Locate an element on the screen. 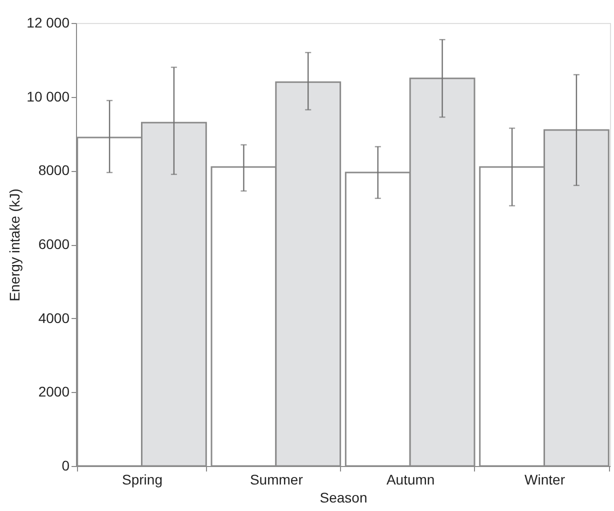 Image resolution: width=614 pixels, height=511 pixels. y-tick-label: 4000 is located at coordinates (54, 318).